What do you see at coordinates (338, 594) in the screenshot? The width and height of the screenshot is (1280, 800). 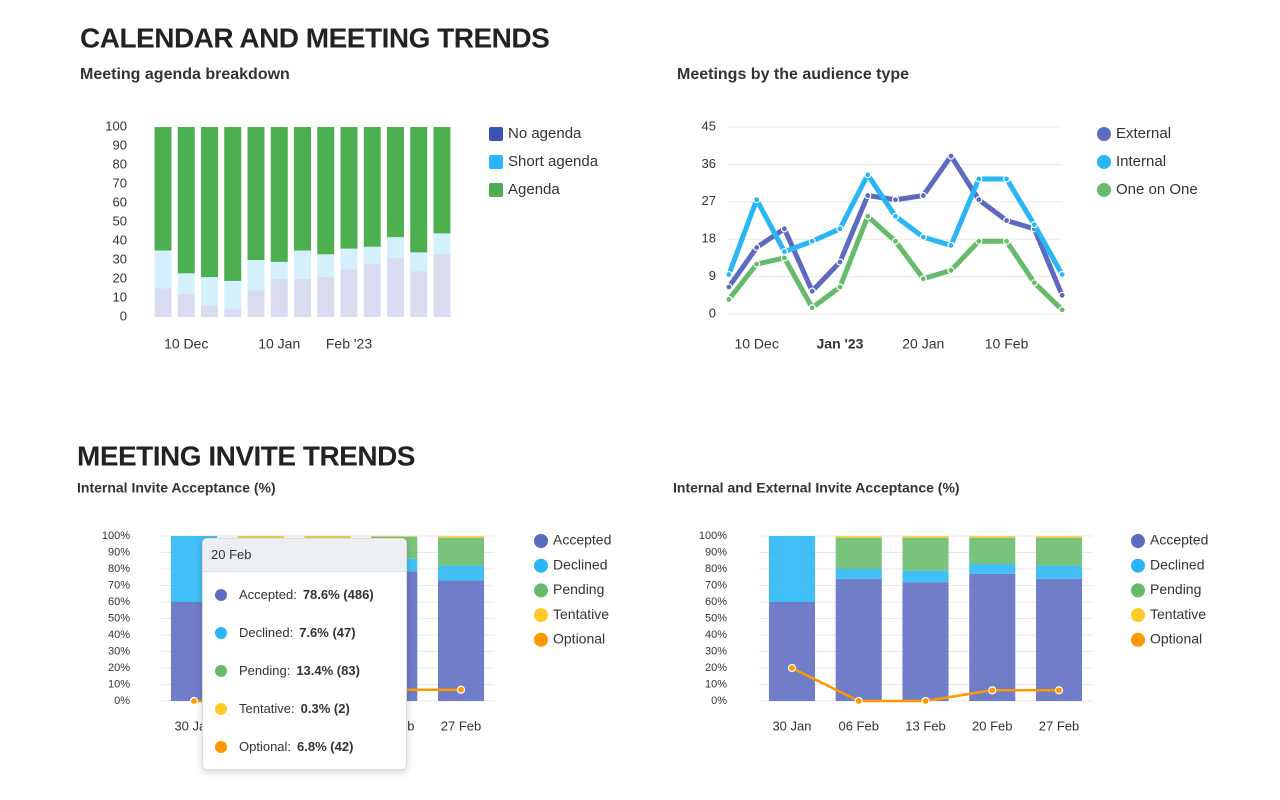 I see `tooltip-value: 78.6% (486)` at bounding box center [338, 594].